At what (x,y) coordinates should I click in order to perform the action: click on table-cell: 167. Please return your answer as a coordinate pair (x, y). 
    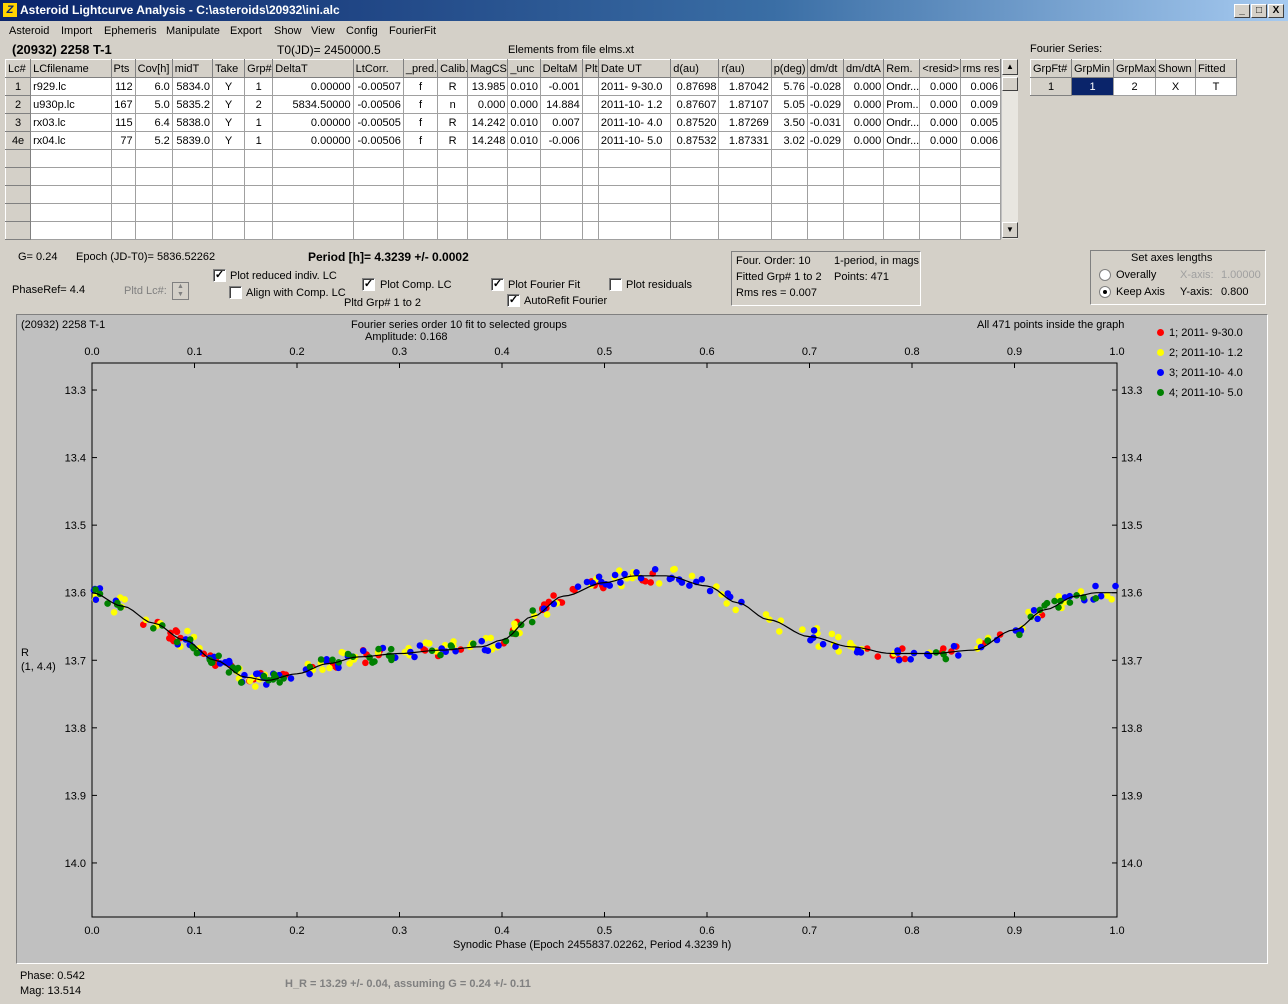
    Looking at the image, I should click on (123, 104).